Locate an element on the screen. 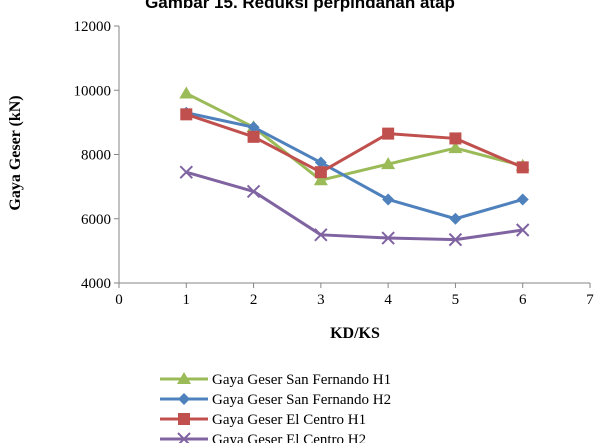 Image resolution: width=601 pixels, height=443 pixels. legend-label: Gaya Geser San Fernando H1 is located at coordinates (301, 380).